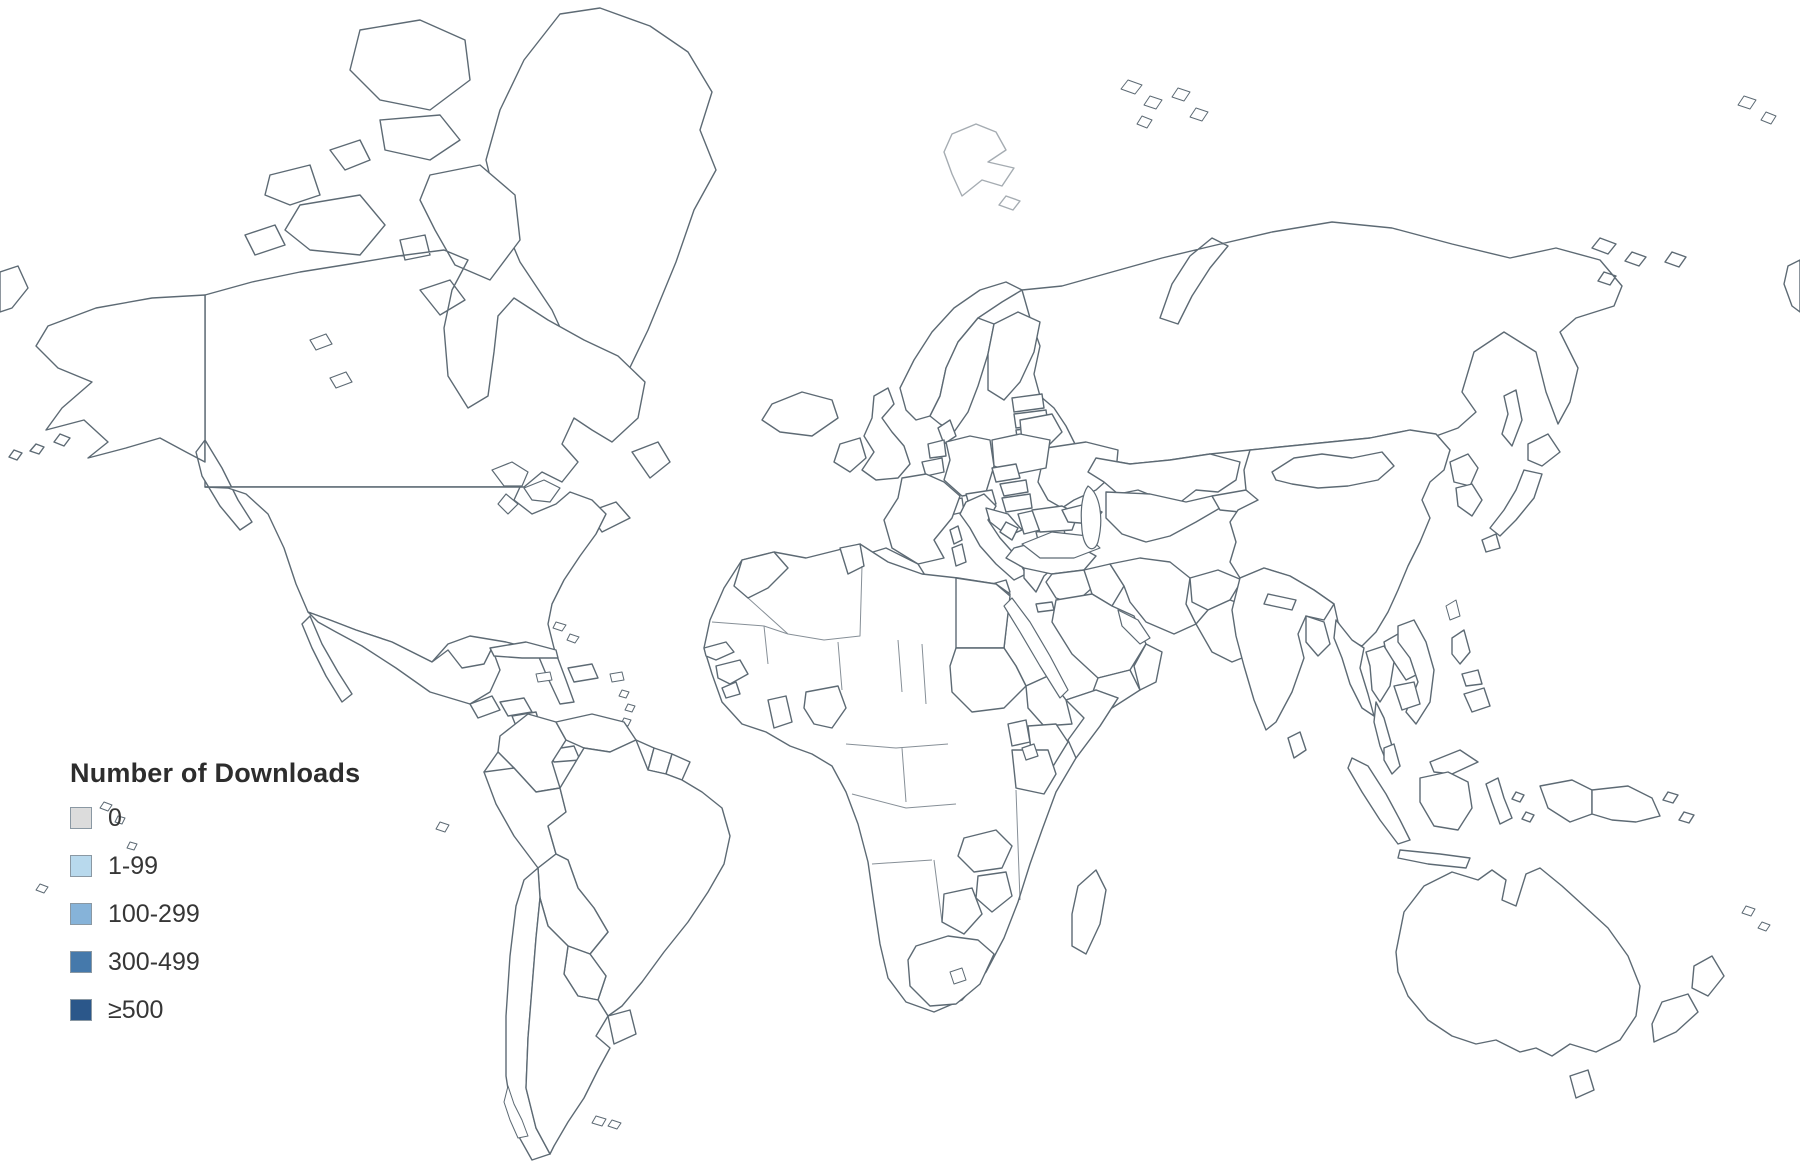  What do you see at coordinates (401, 658) in the screenshot?
I see `country-mexico` at bounding box center [401, 658].